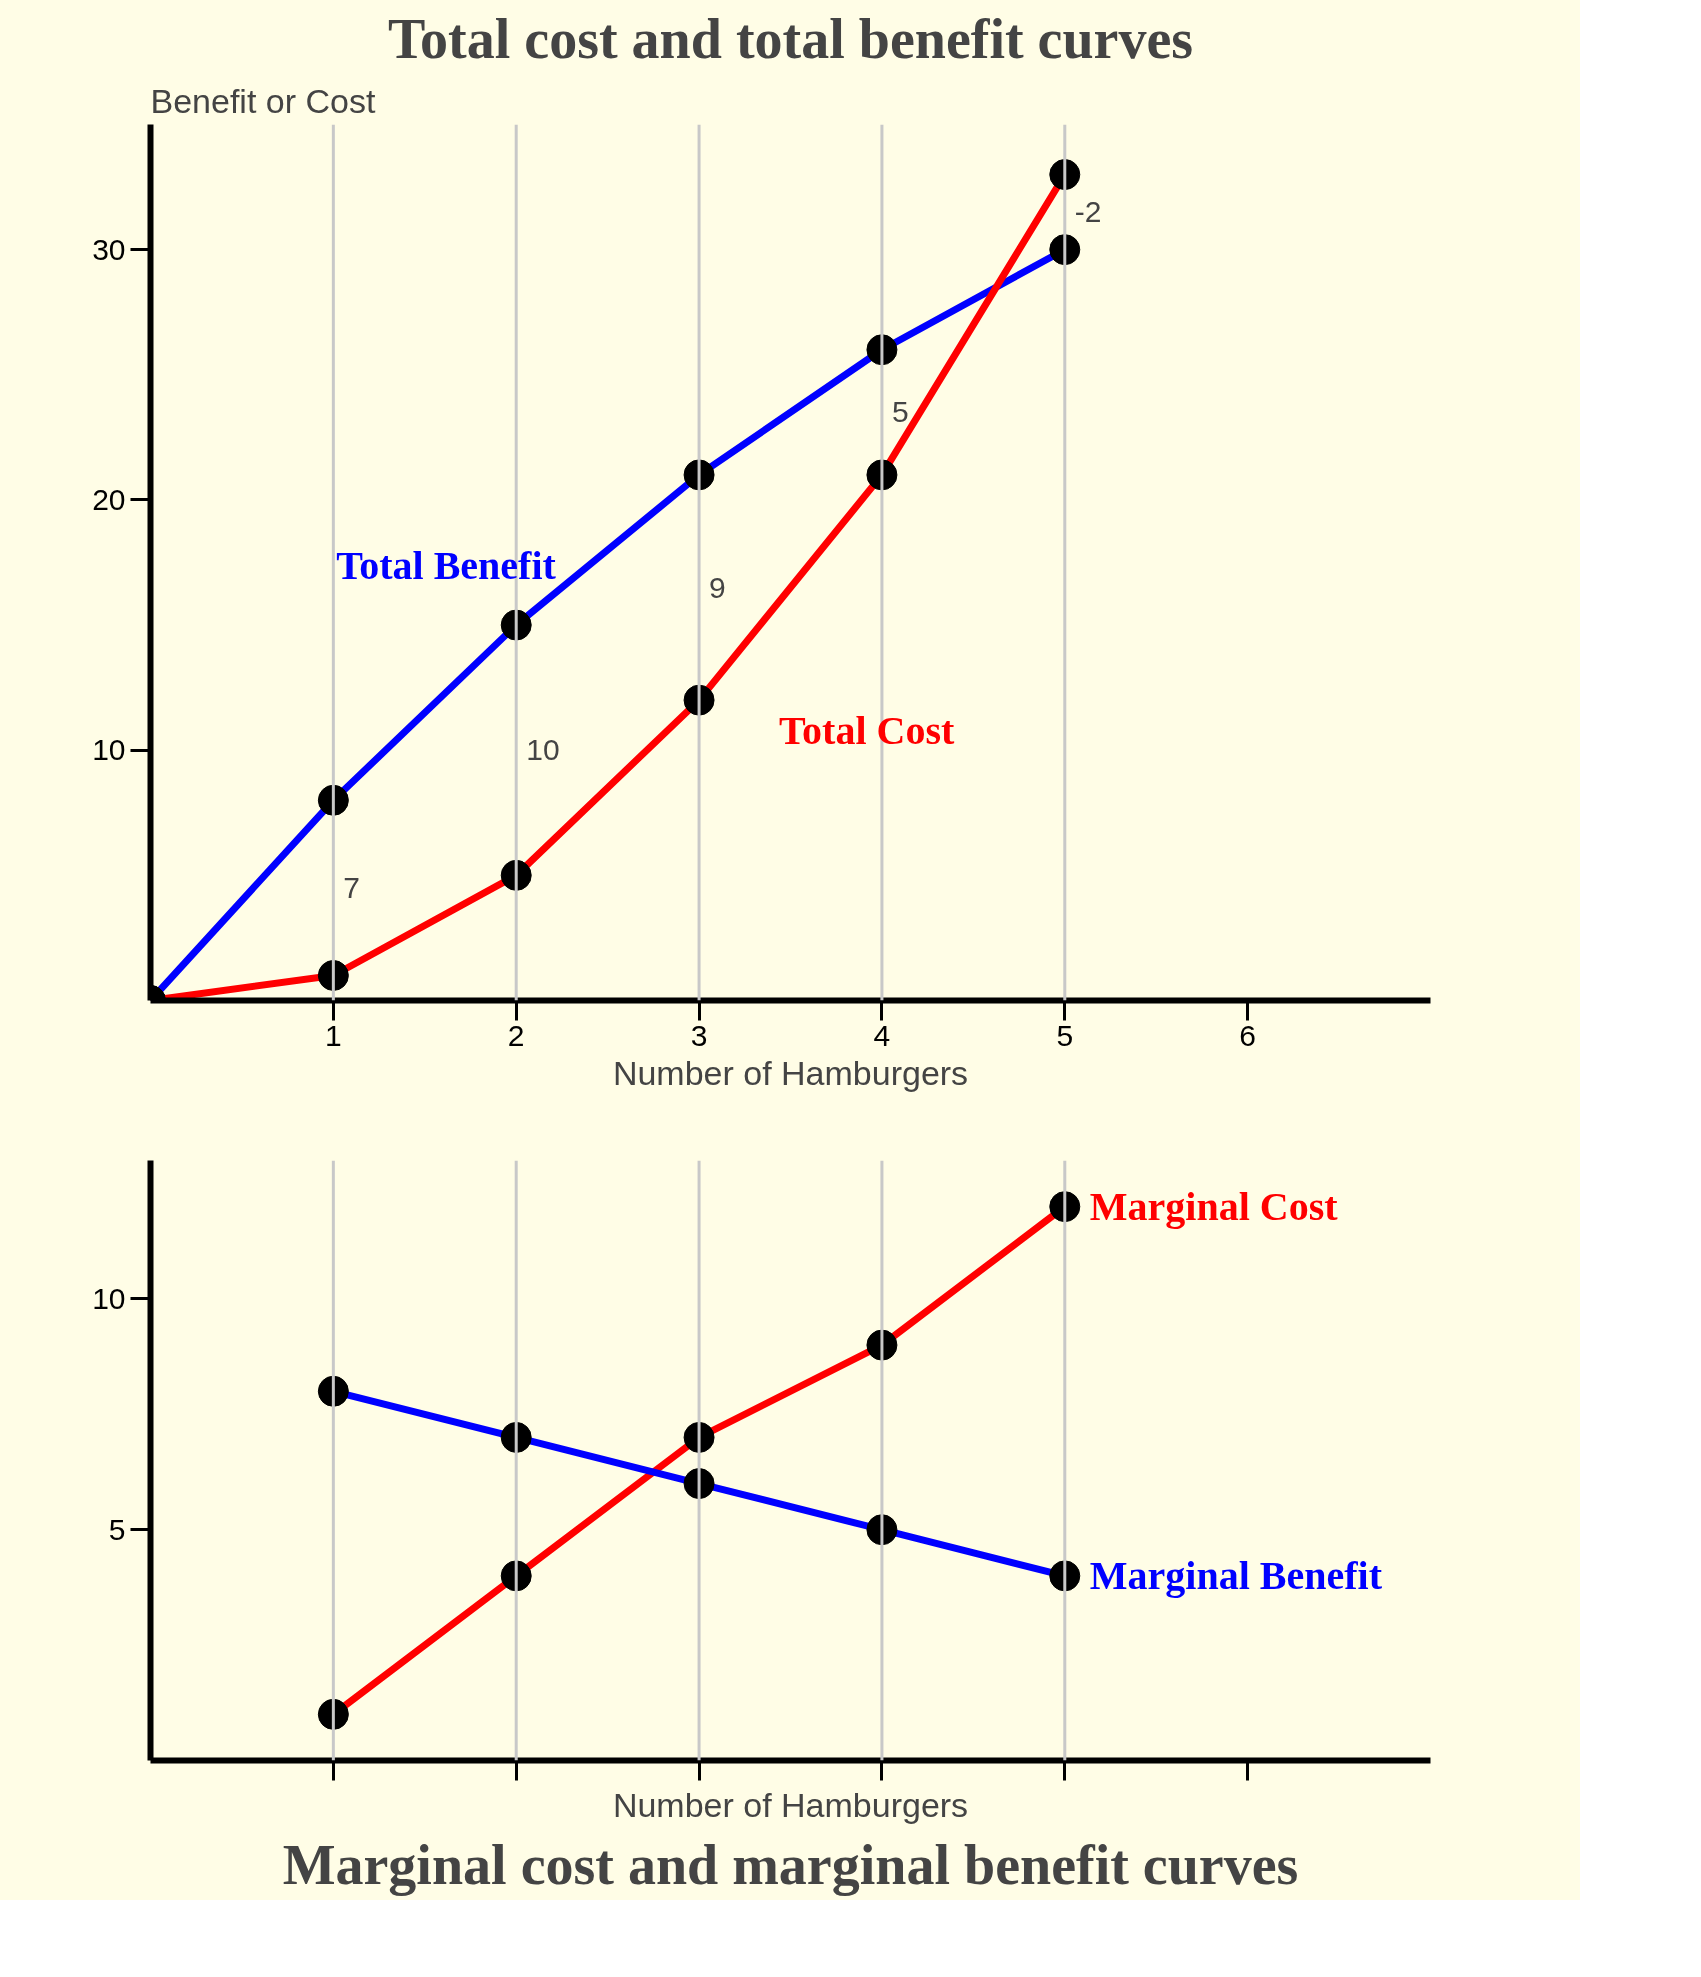 This screenshot has height=1977, width=1701. I want to click on annotation: 9, so click(717, 587).